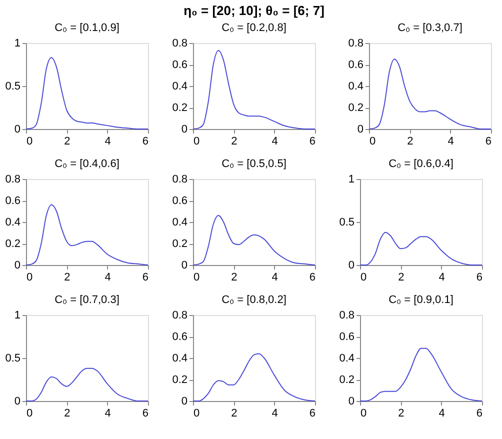 The width and height of the screenshot is (502, 439). I want to click on chart-subtitle: C₀ = [0.6,0.4], so click(421, 164).